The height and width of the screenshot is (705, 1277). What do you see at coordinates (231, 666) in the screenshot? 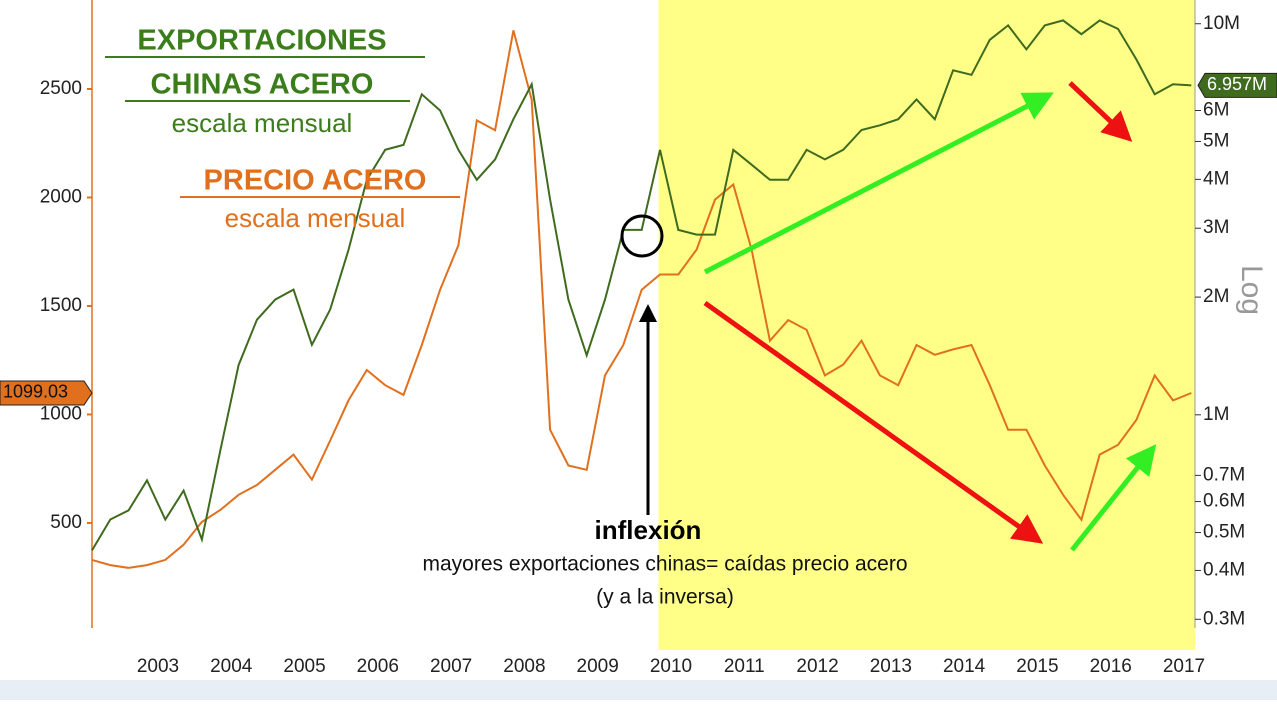
I see `x-tick-label: 2004` at bounding box center [231, 666].